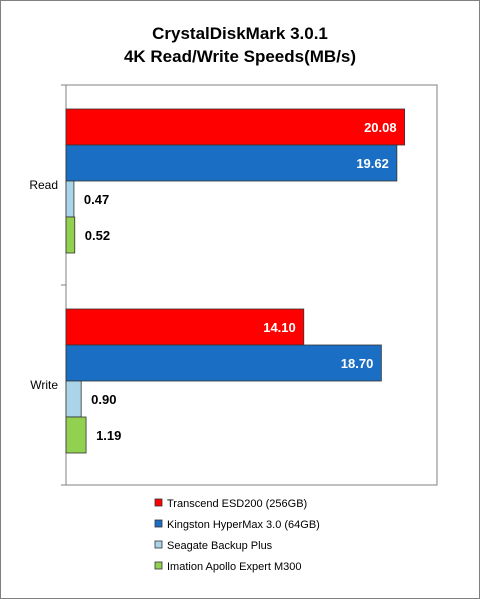 This screenshot has width=480, height=599. What do you see at coordinates (357, 363) in the screenshot?
I see `data-label-write-series-2: 18.70` at bounding box center [357, 363].